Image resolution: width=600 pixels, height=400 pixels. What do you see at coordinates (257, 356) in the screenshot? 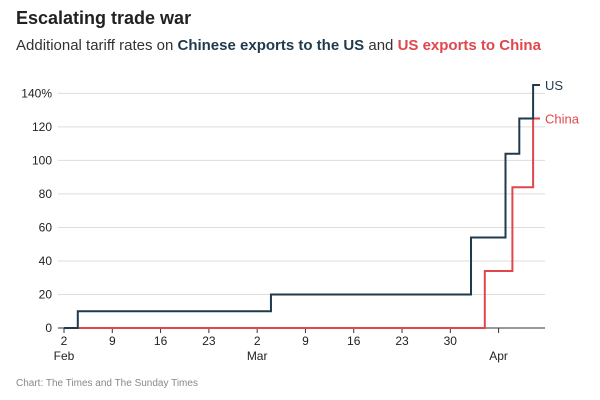
I see `x-month-label-mar: Mar` at bounding box center [257, 356].